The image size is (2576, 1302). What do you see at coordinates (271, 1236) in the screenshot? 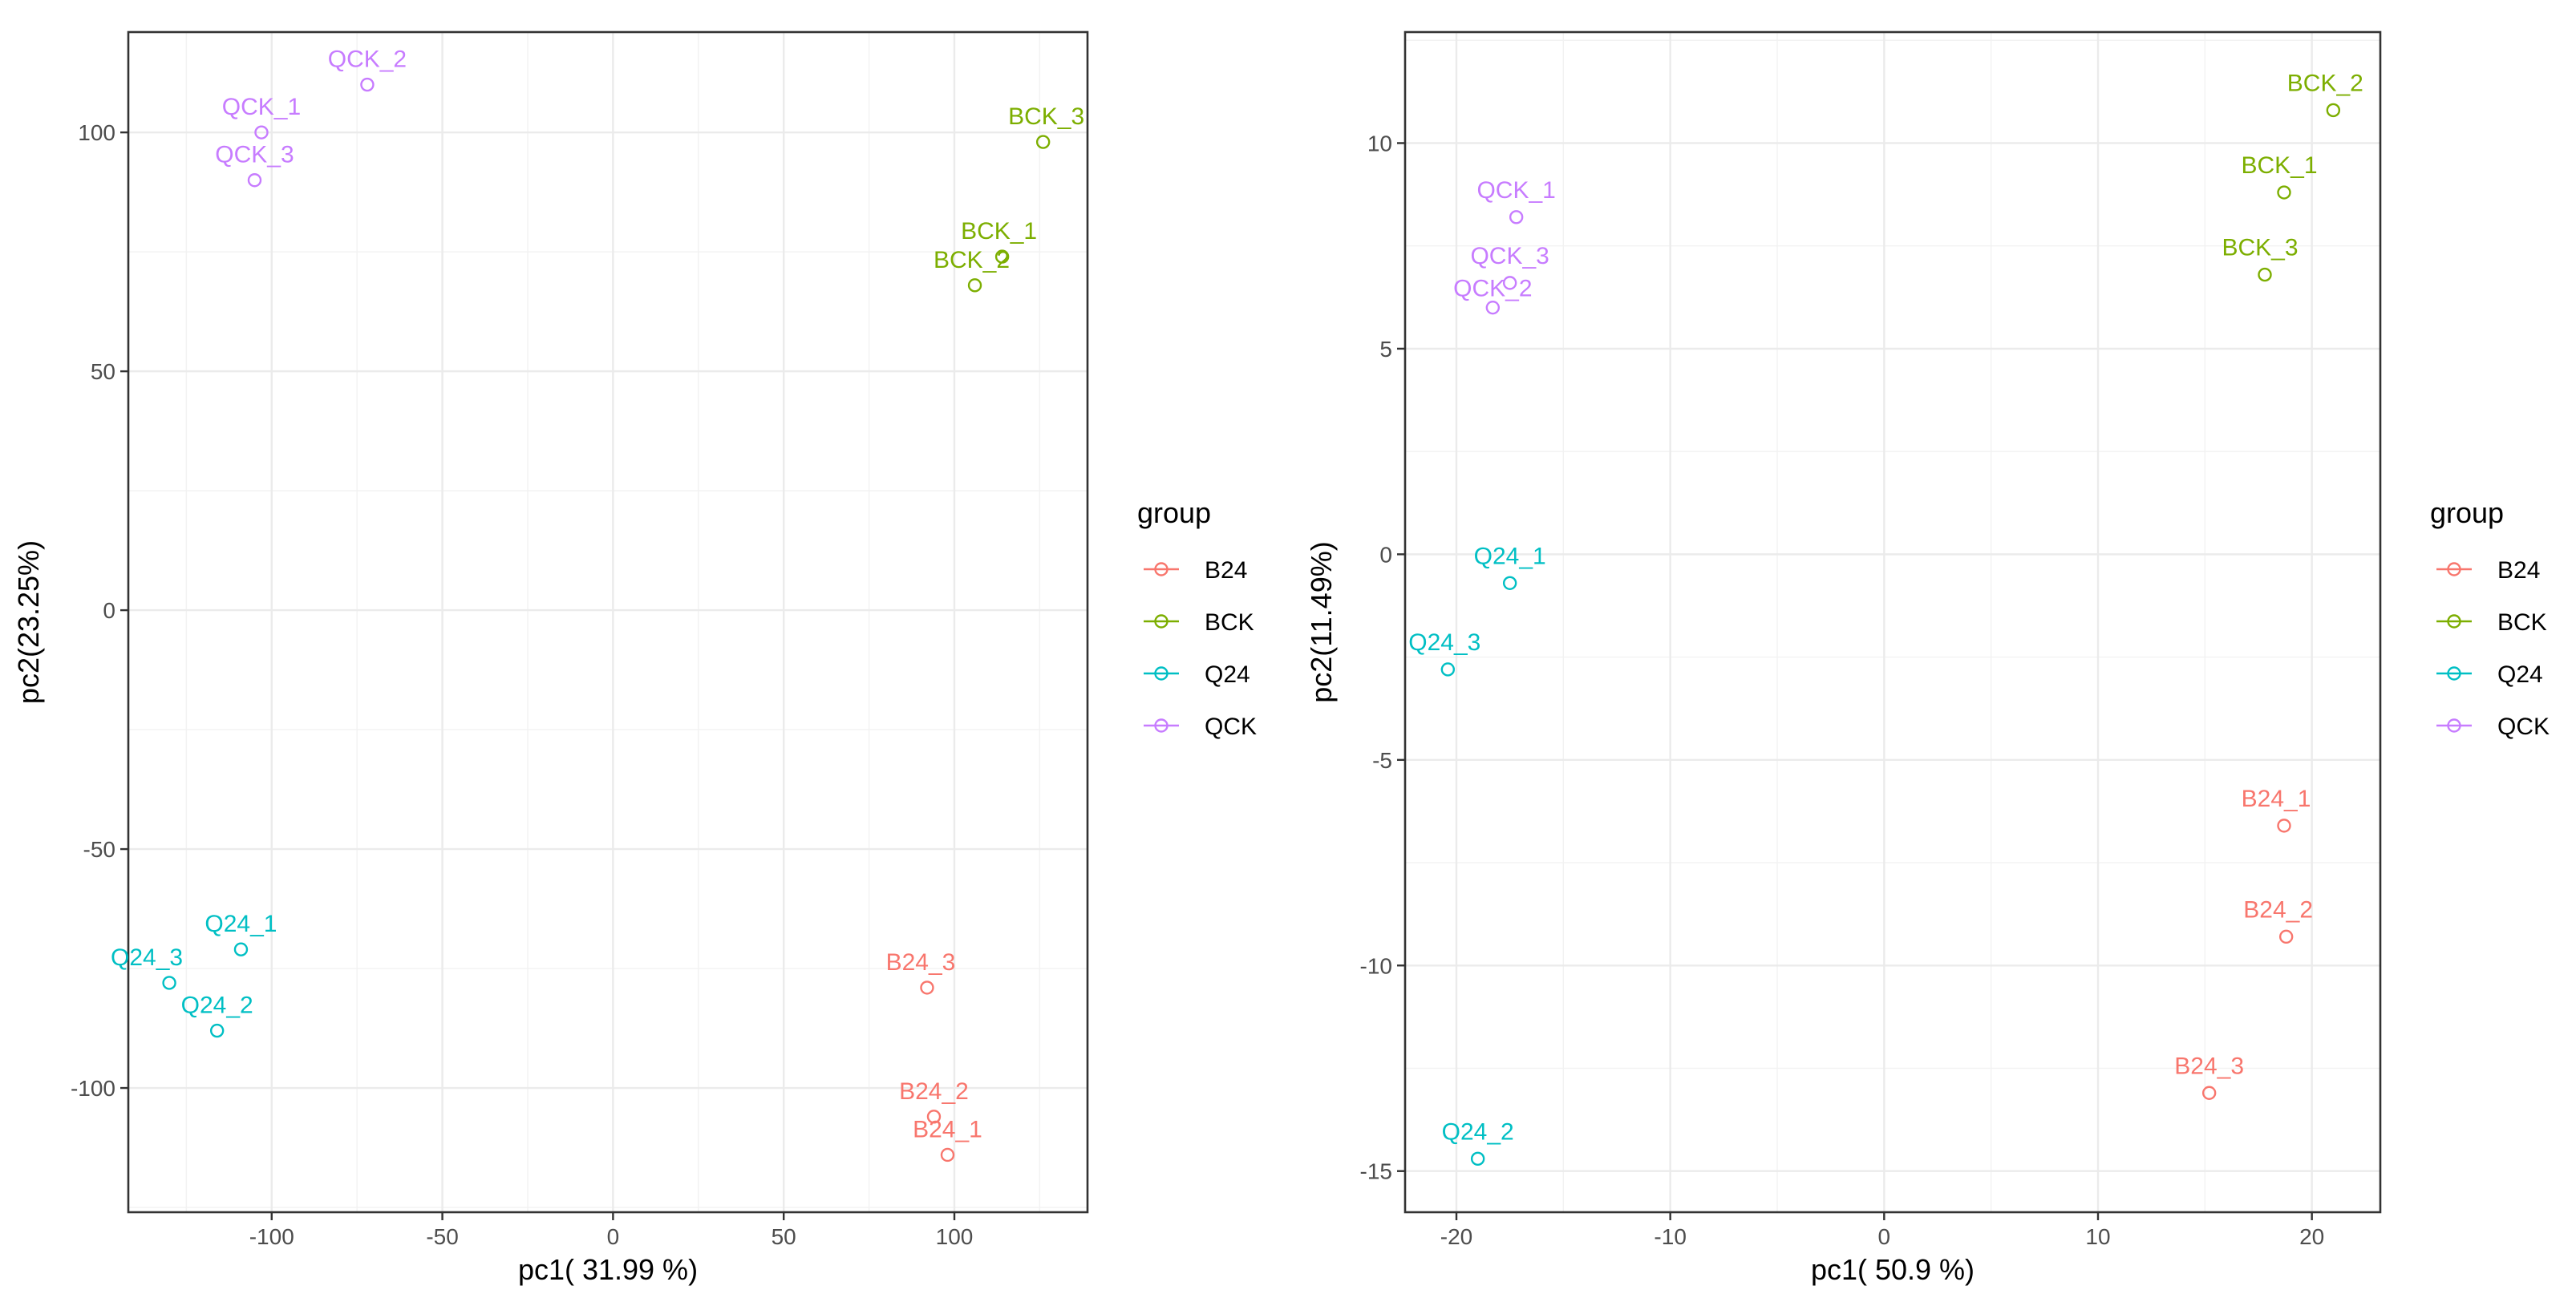
I see `x-tick-label: -100` at bounding box center [271, 1236].